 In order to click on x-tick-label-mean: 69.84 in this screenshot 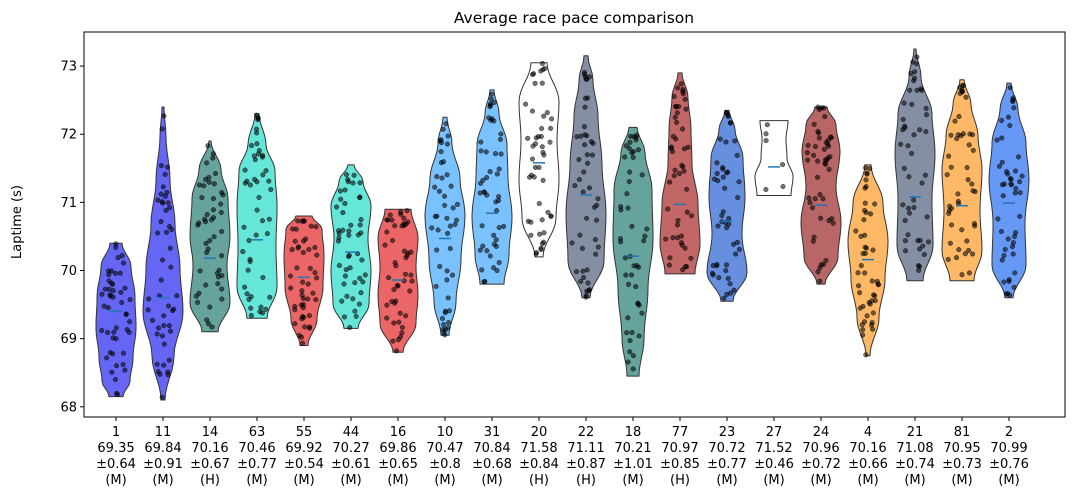, I will do `click(162, 448)`.